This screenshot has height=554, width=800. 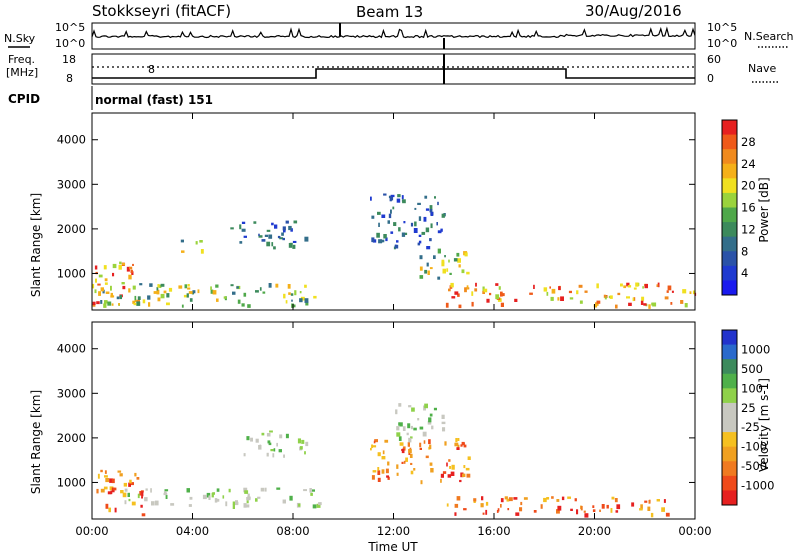 I want to click on noise-left-tick-bottom: 10^0, so click(x=70, y=43).